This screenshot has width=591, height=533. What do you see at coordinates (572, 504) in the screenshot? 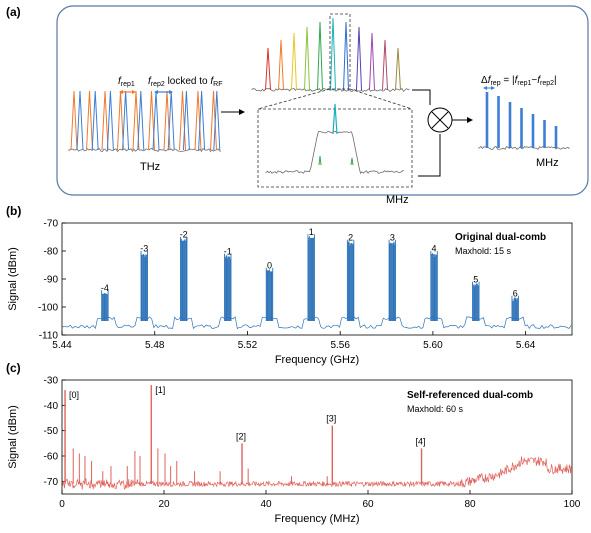
I see `x-tick-label: 100` at bounding box center [572, 504].